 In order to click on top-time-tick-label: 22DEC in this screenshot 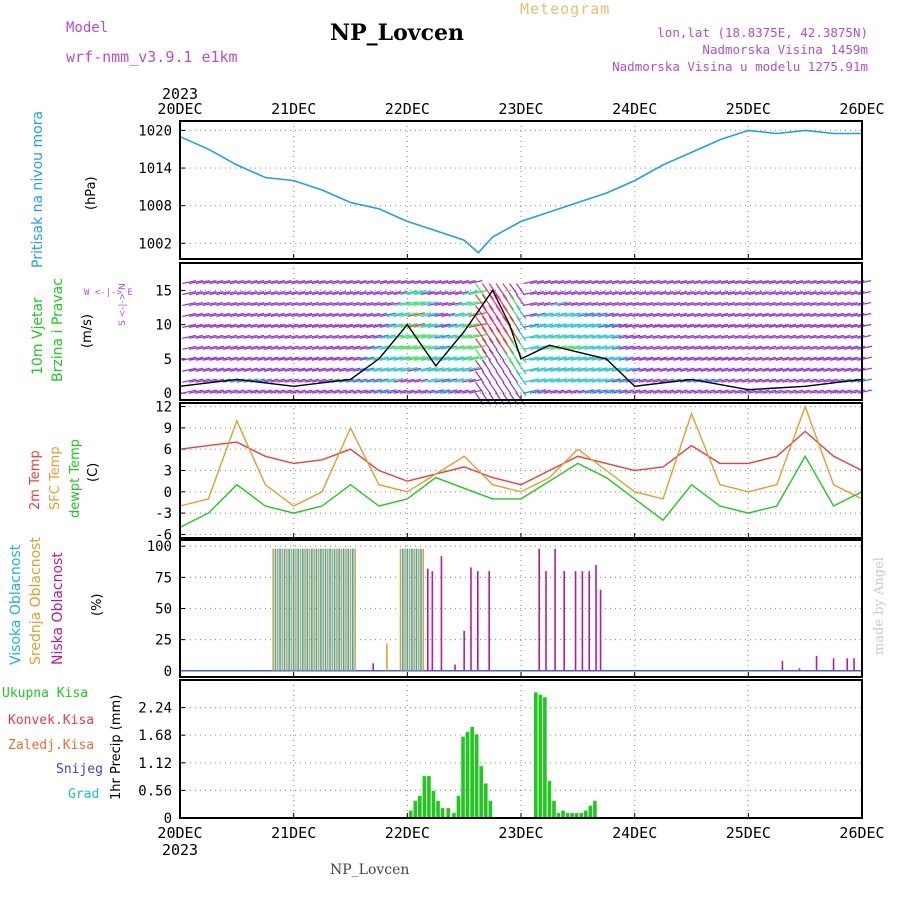, I will do `click(407, 109)`.